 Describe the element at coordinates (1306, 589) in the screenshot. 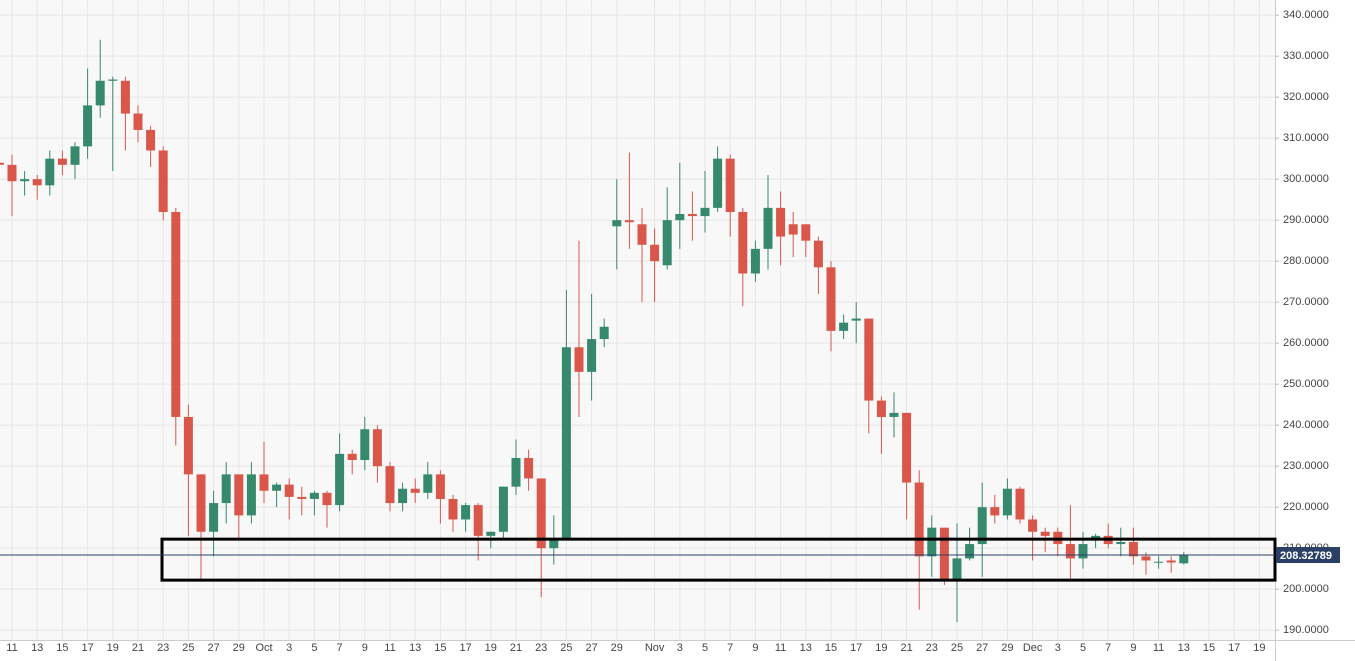

I see `y-tick-label: 200.0000` at that location.